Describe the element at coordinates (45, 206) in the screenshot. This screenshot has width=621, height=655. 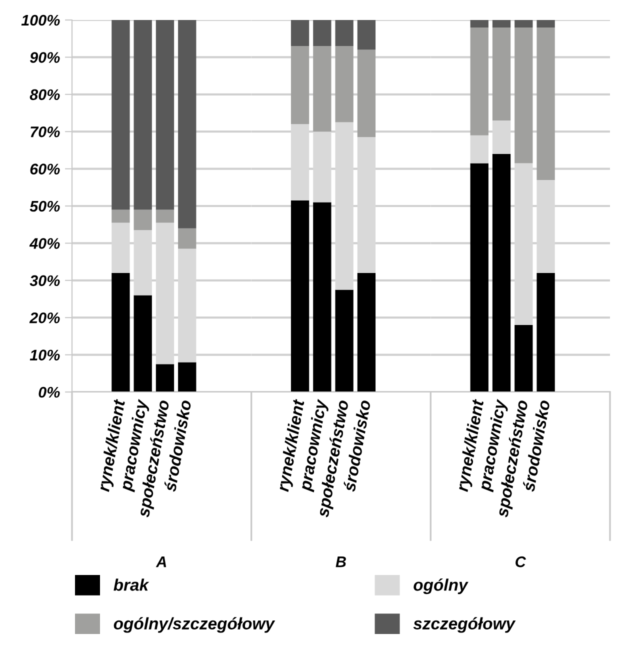
I see `y-tick-label: 50%` at that location.